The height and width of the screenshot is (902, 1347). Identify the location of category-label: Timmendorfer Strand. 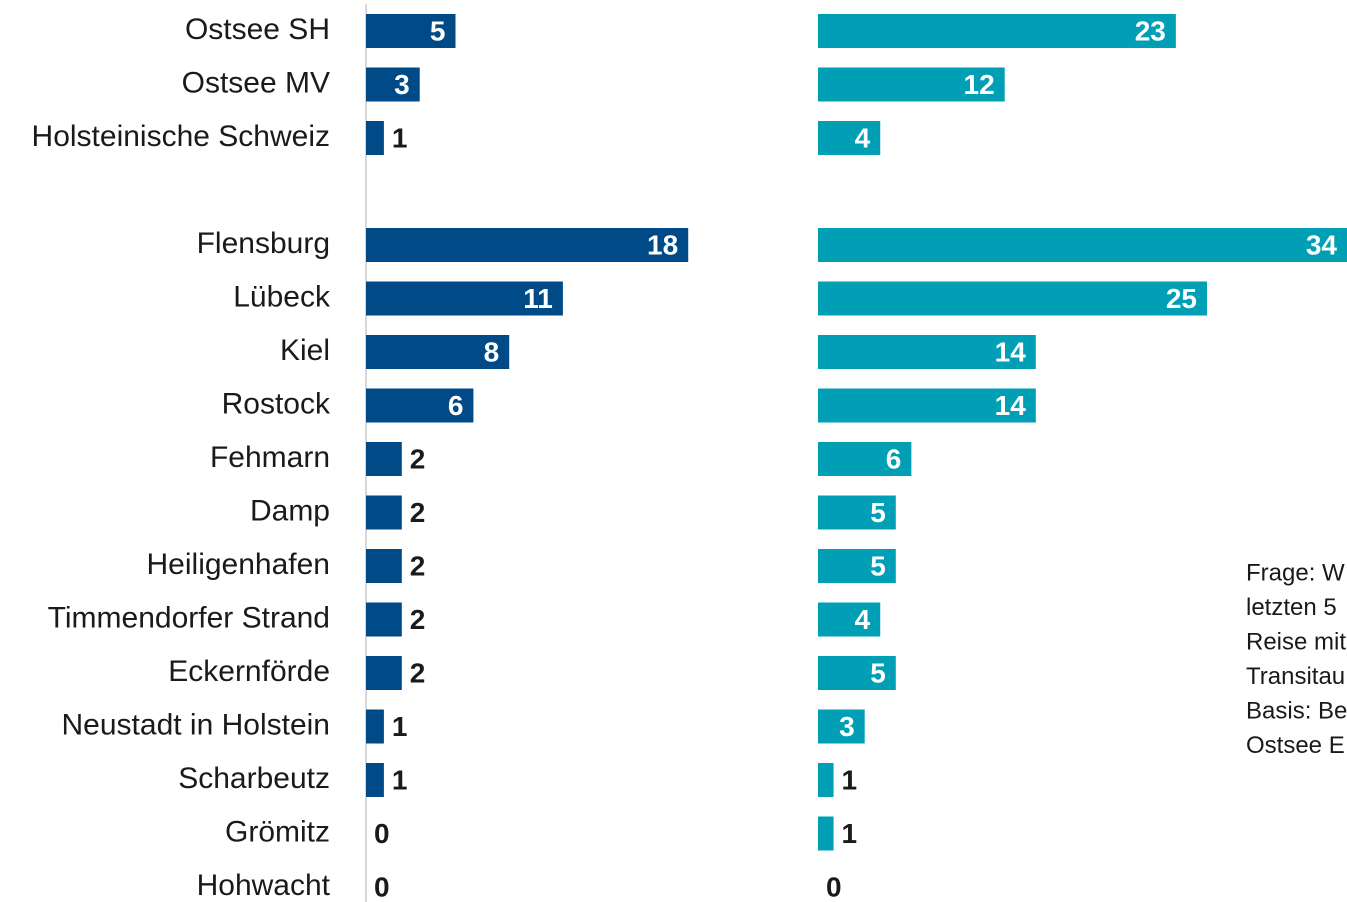
(189, 617).